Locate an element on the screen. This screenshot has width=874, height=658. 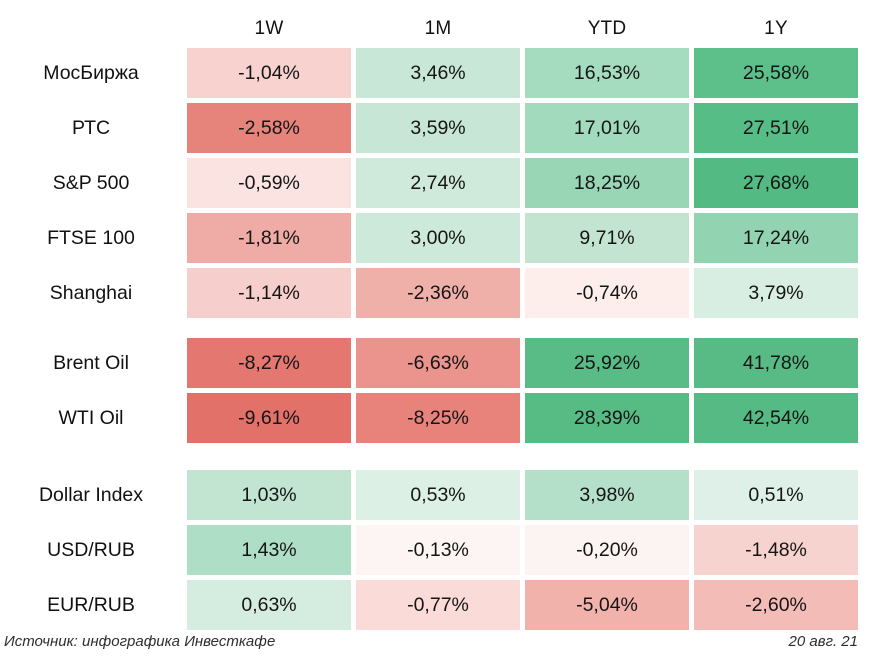
heatmap-cell: 17,01% is located at coordinates (607, 128).